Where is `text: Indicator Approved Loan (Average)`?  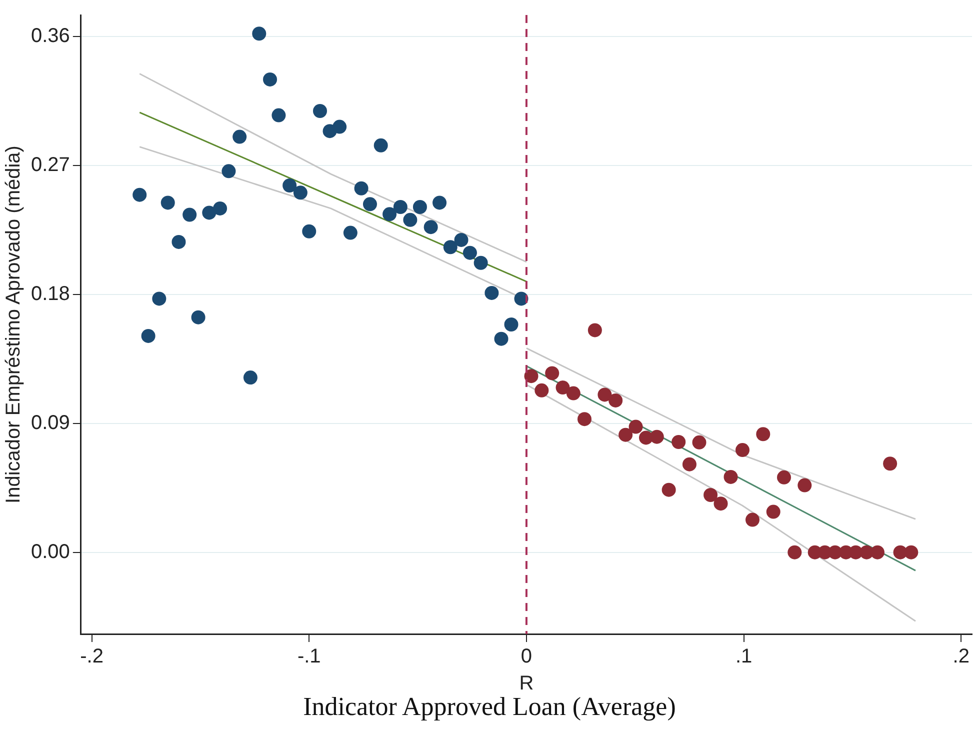 text: Indicator Approved Loan (Average) is located at coordinates (489, 707).